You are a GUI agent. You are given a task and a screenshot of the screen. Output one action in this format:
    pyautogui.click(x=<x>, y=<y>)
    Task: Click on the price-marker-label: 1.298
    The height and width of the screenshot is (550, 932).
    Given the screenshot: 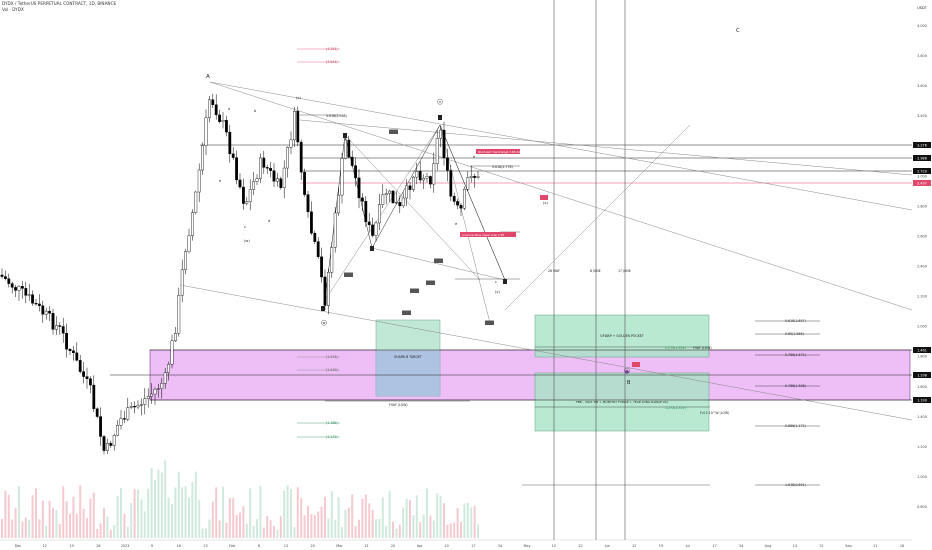 What is the action you would take?
    pyautogui.click(x=922, y=375)
    